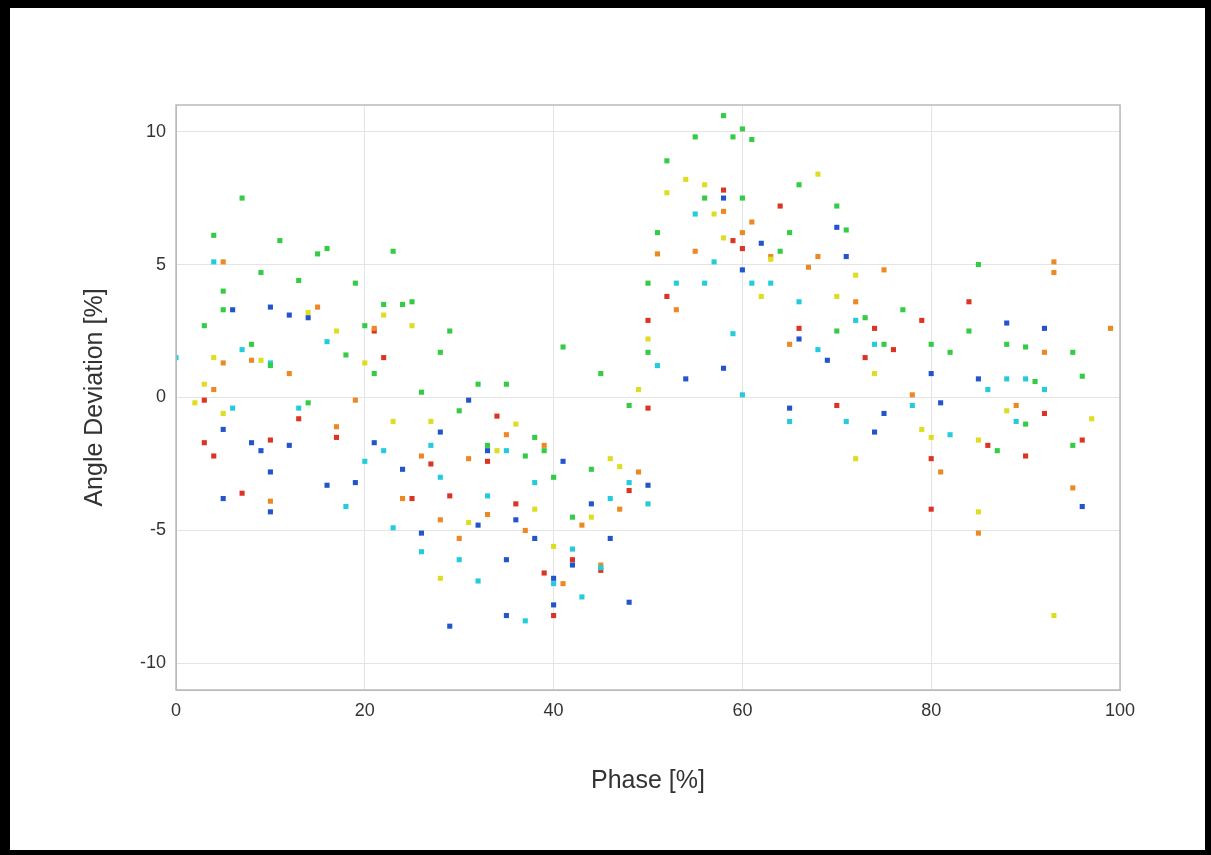 This screenshot has height=855, width=1211. What do you see at coordinates (160, 263) in the screenshot?
I see `y-tick-label: 5` at bounding box center [160, 263].